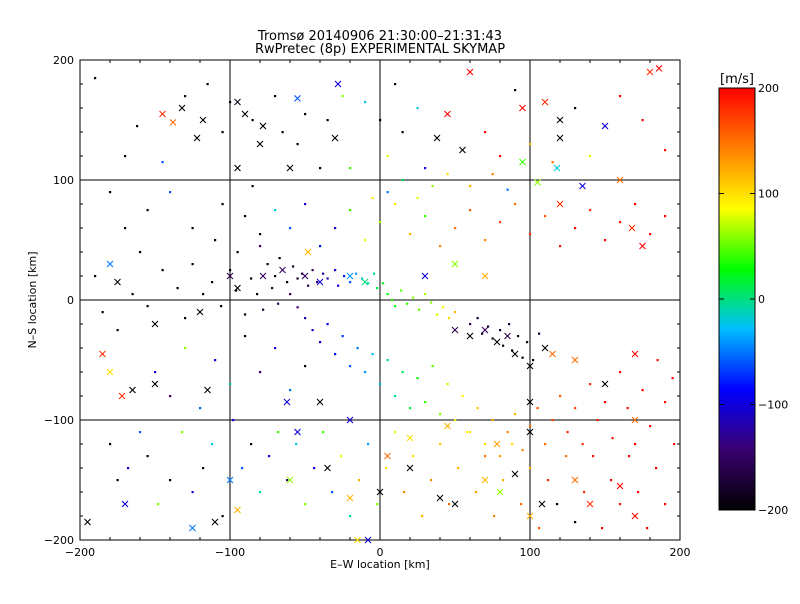 The image size is (800, 604). I want to click on colorbar-tick-label: −100, so click(773, 405).